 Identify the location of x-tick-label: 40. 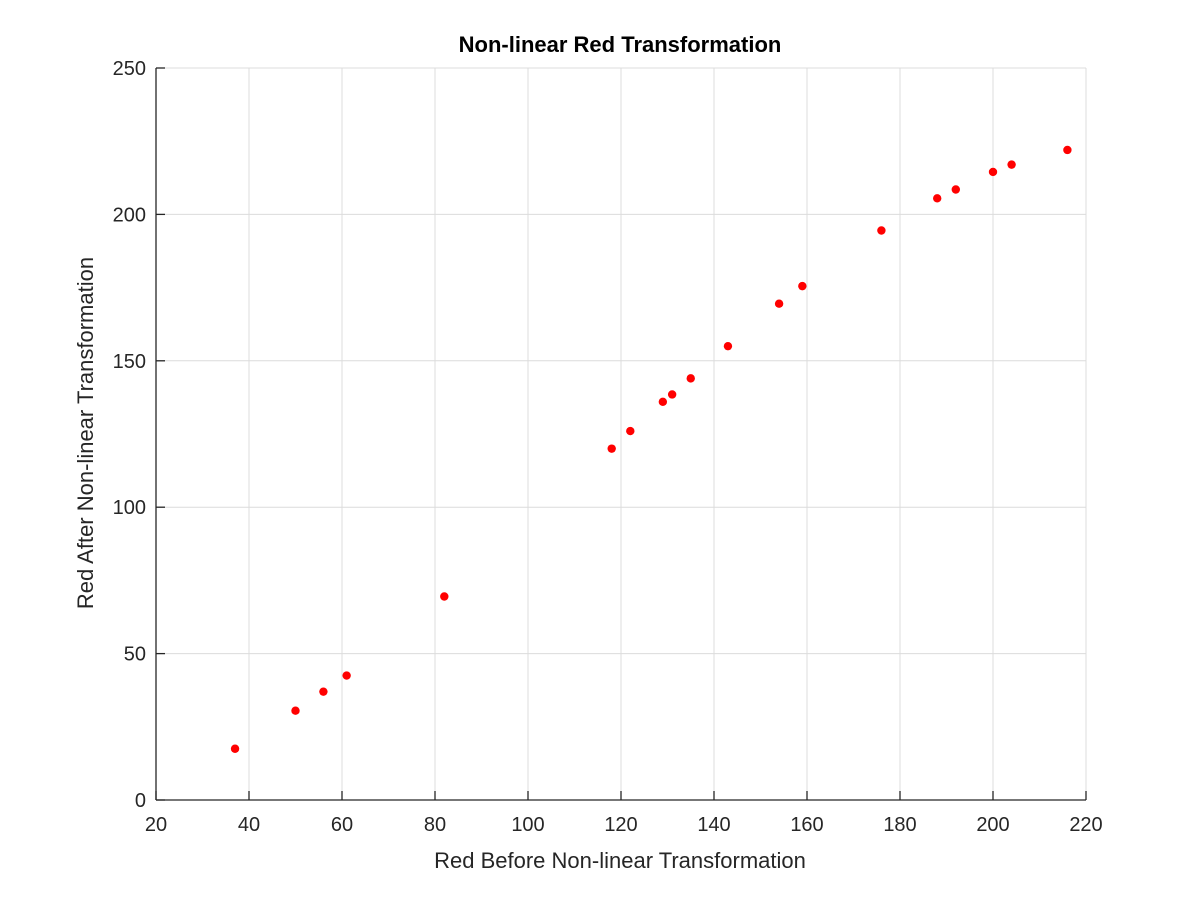
(249, 825).